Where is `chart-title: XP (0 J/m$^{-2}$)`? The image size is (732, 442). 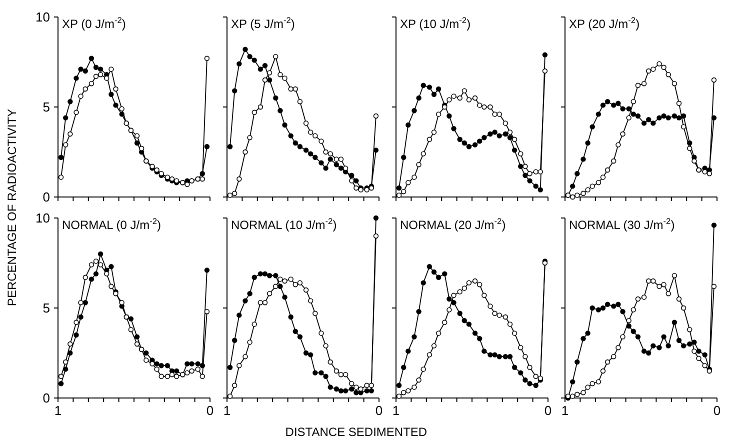 chart-title: XP (0 J/m$^{-2}$) is located at coordinates (94, 23).